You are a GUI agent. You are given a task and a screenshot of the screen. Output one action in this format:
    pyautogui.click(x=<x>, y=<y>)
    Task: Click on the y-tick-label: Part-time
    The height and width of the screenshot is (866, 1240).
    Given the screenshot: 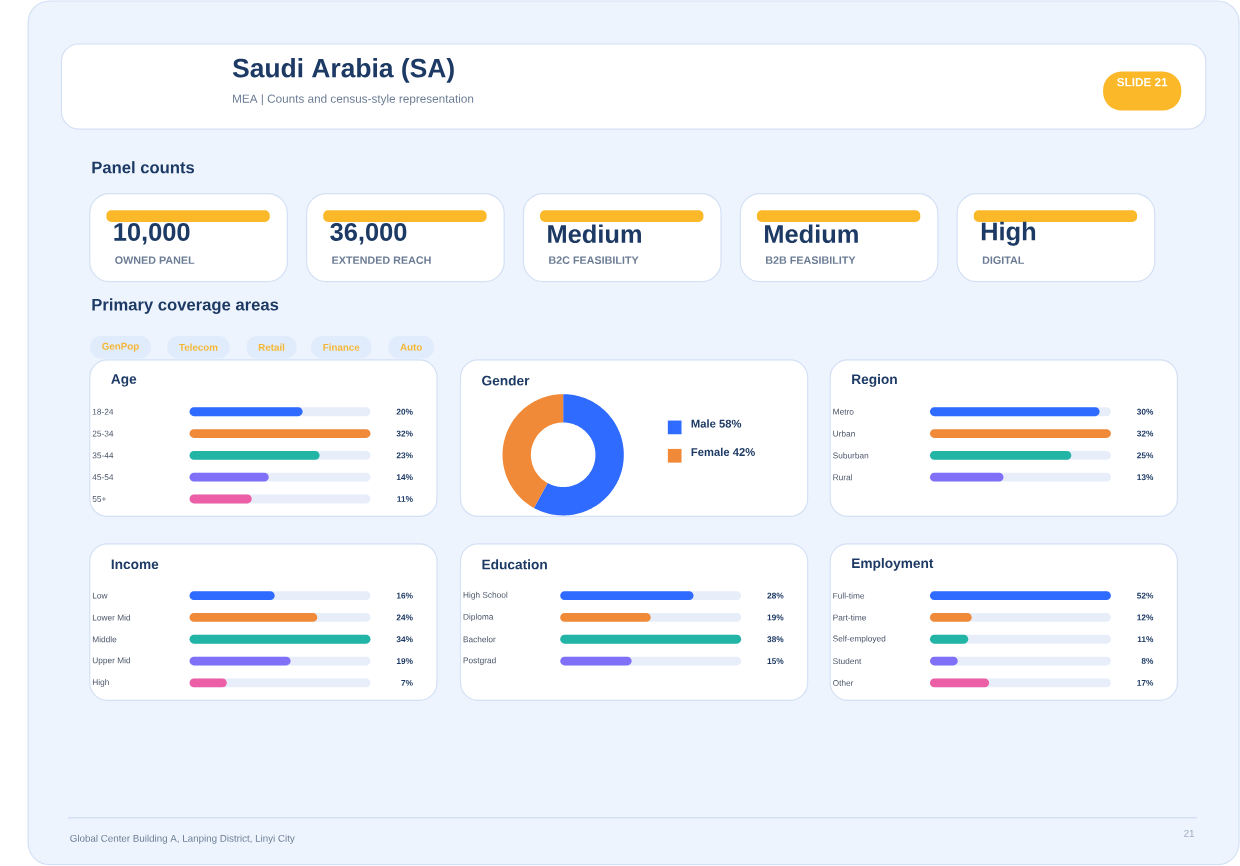 What is the action you would take?
    pyautogui.click(x=850, y=617)
    